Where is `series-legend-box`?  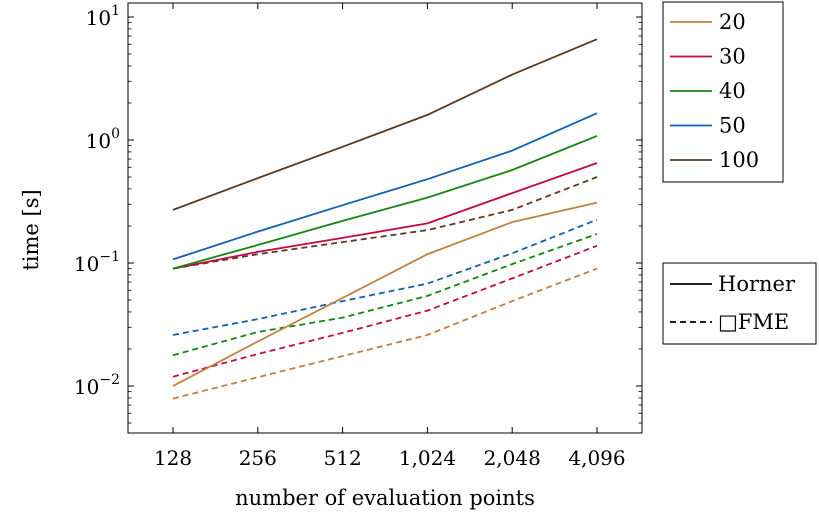
series-legend-box is located at coordinates (723, 92).